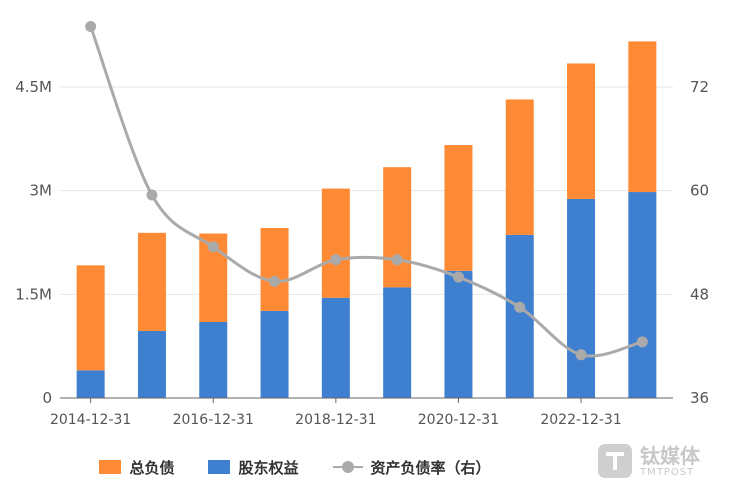  Describe the element at coordinates (699, 87) in the screenshot. I see `y-right-tick-label: 72` at that location.